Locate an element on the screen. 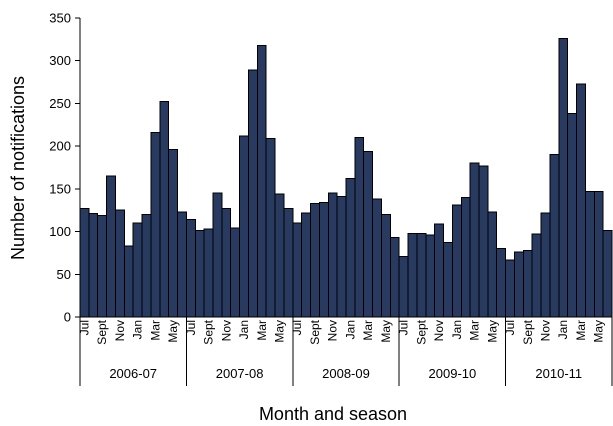  x-tick-label-39: Sept is located at coordinates (421, 331).